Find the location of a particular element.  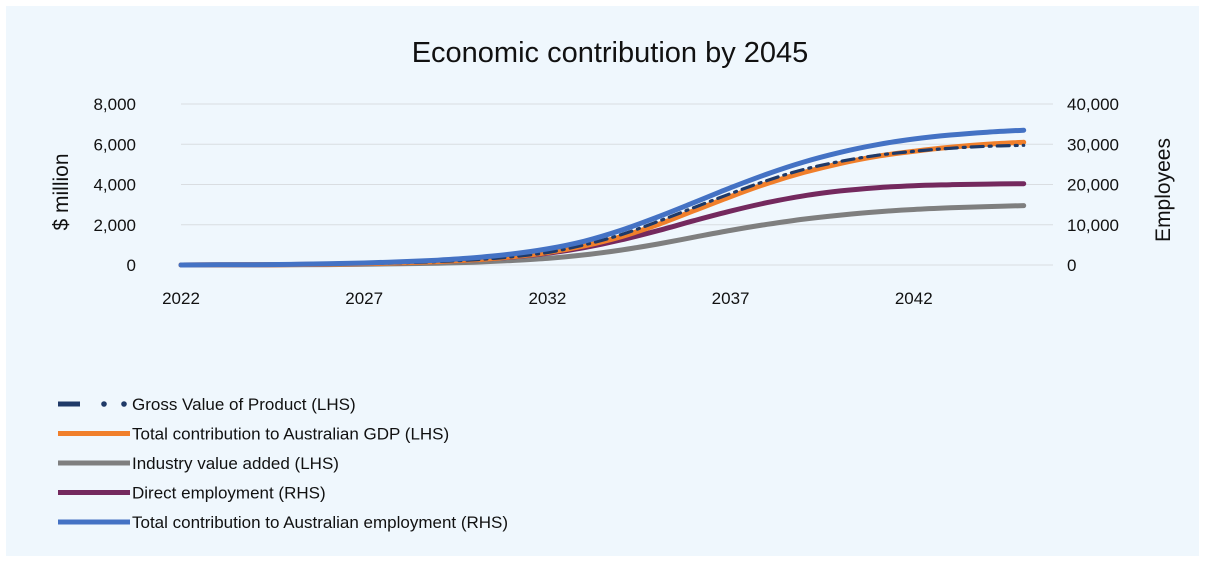

right-tick-label: 30,000 is located at coordinates (1093, 144).